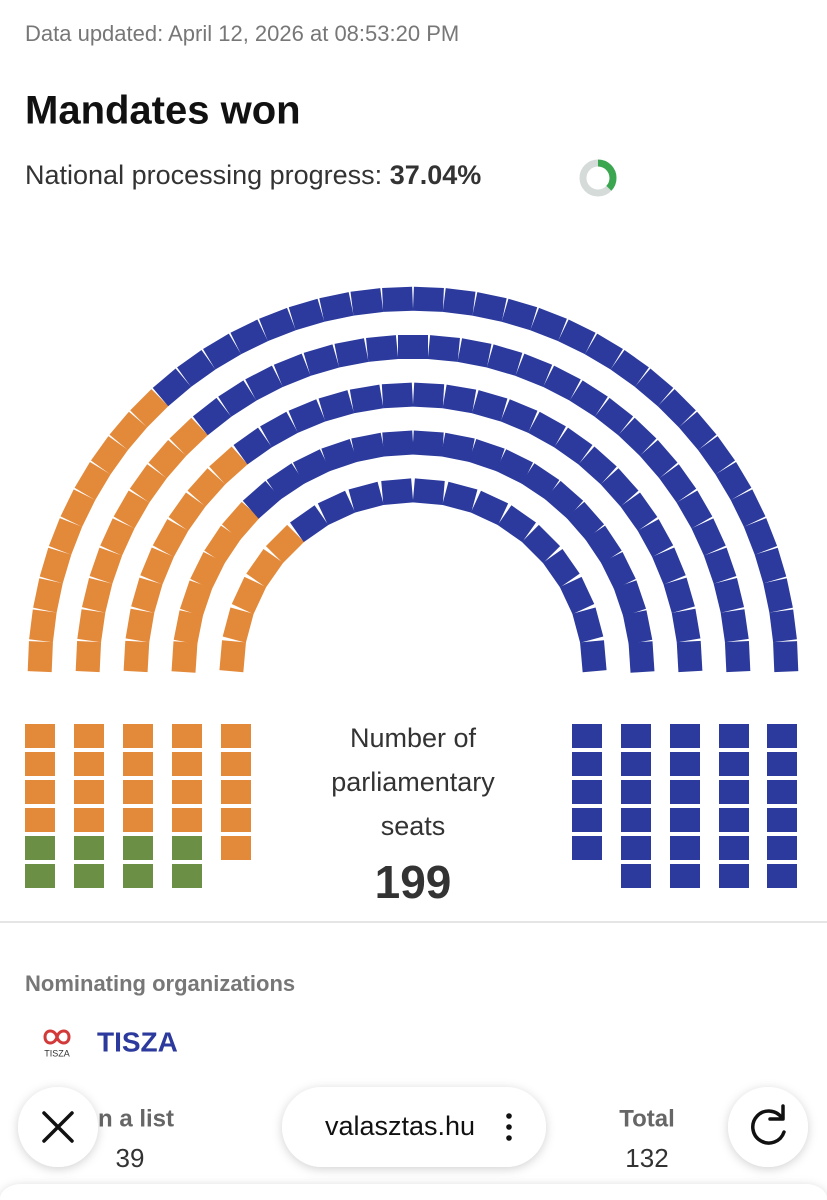 The image size is (827, 1200). What do you see at coordinates (768, 1127) in the screenshot?
I see `reload-button` at bounding box center [768, 1127].